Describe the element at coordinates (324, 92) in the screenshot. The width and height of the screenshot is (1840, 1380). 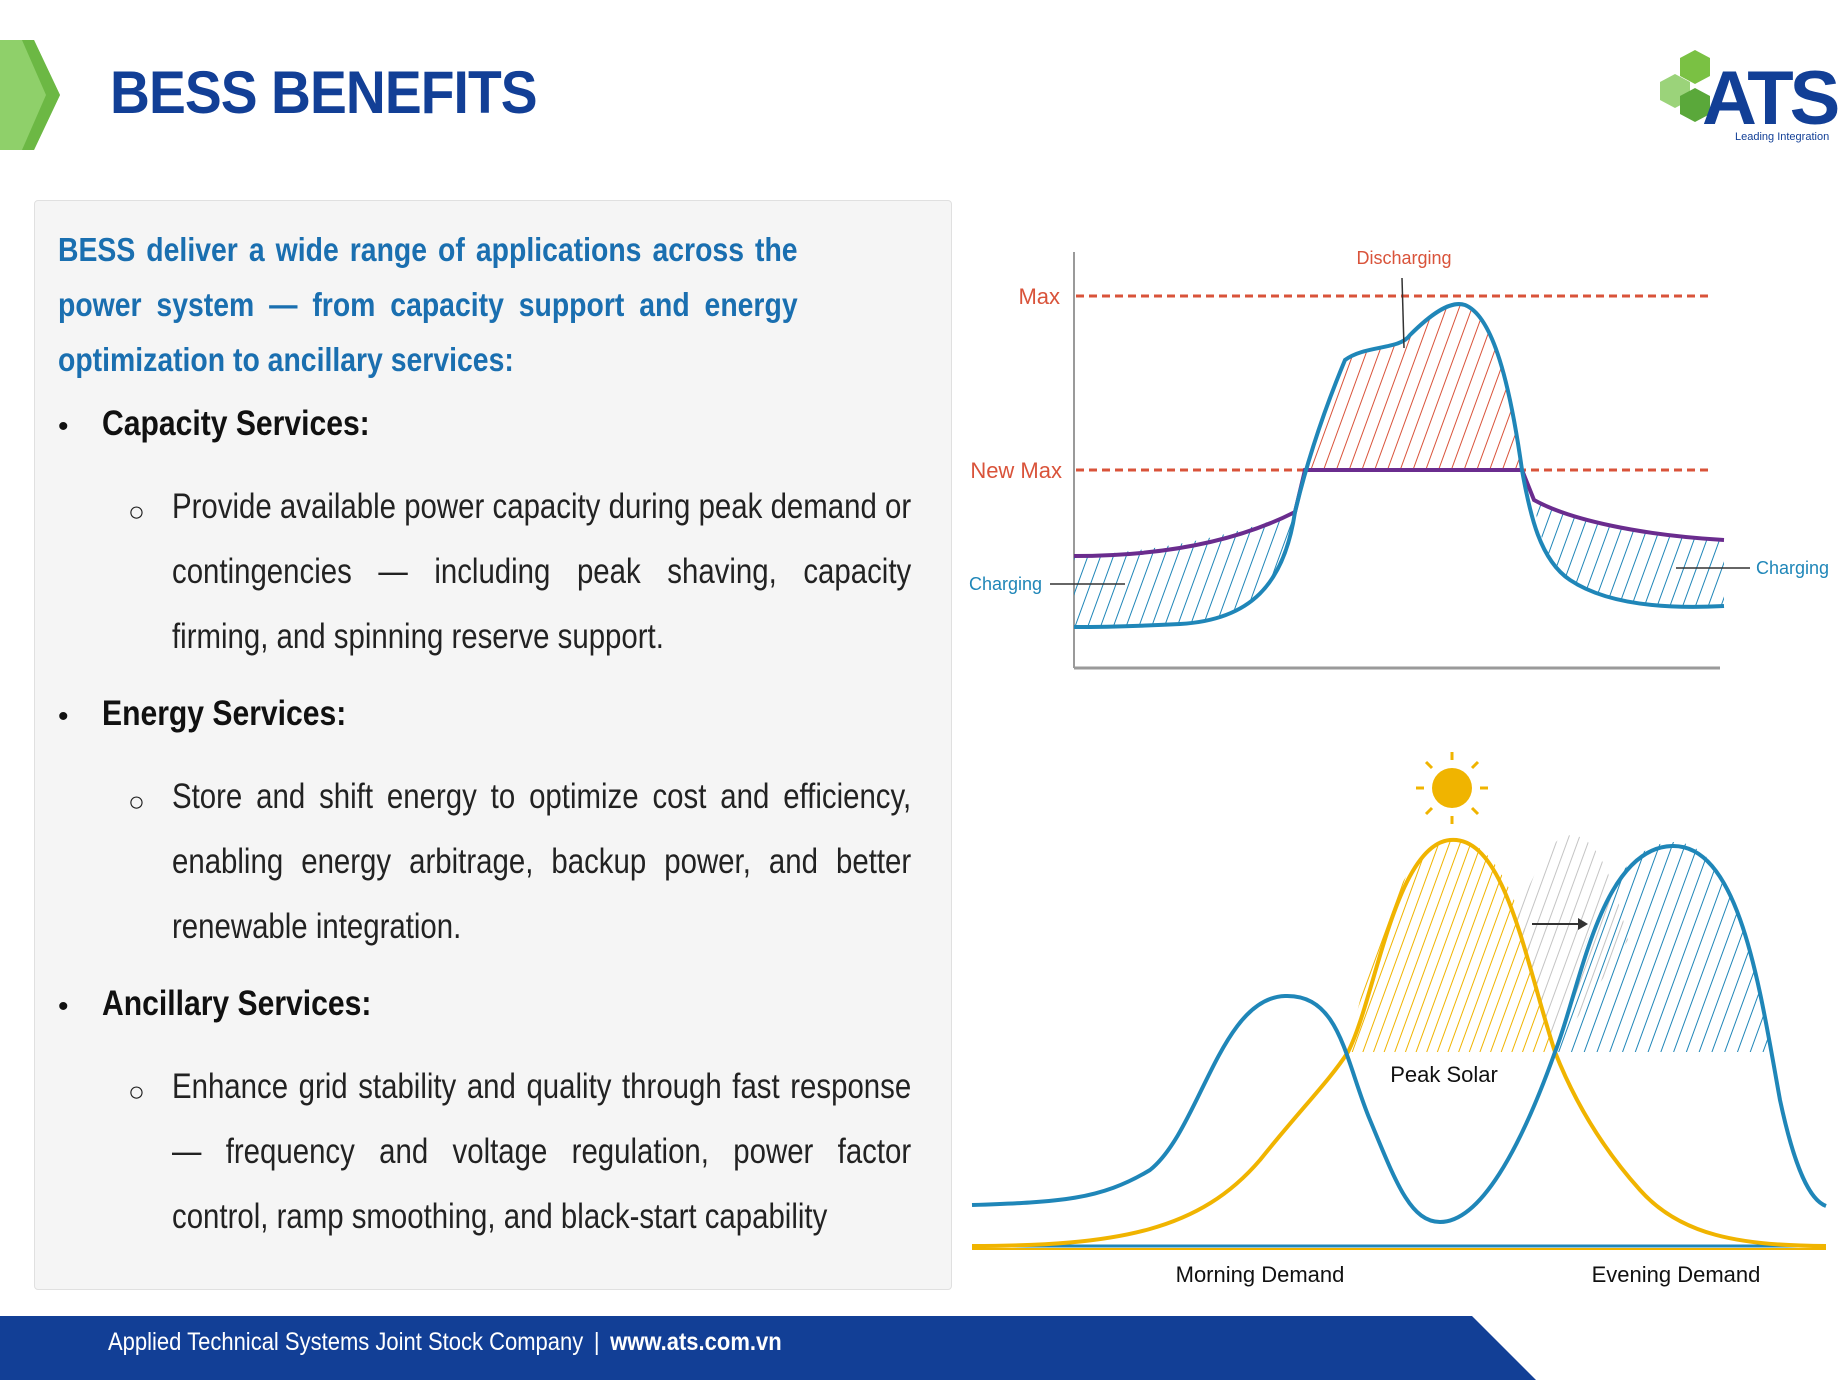
I see `page-title: BESS BENEFITS` at that location.